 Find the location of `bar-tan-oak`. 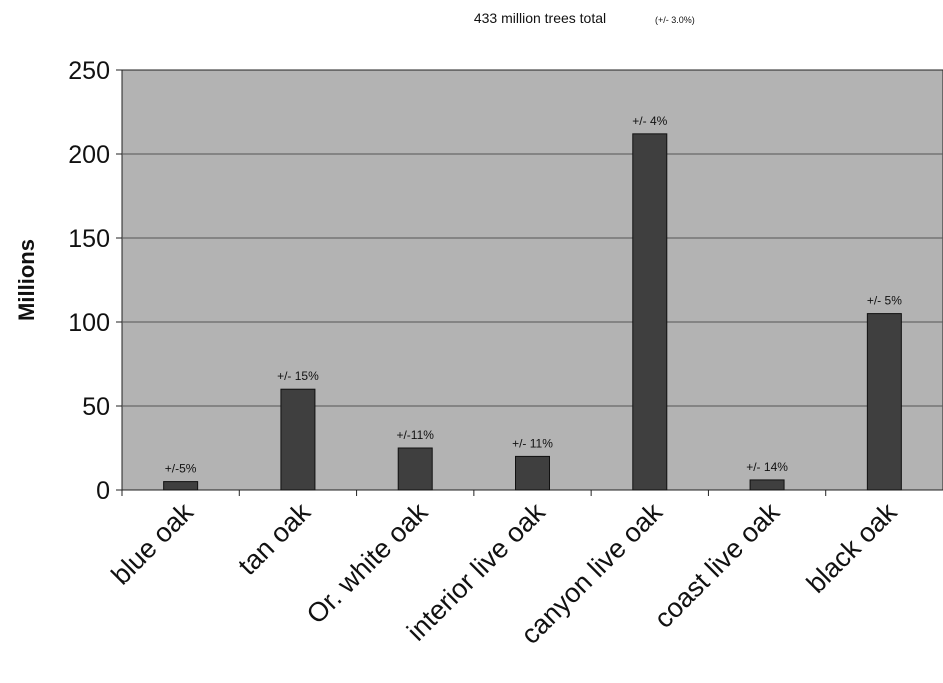

bar-tan-oak is located at coordinates (298, 439).